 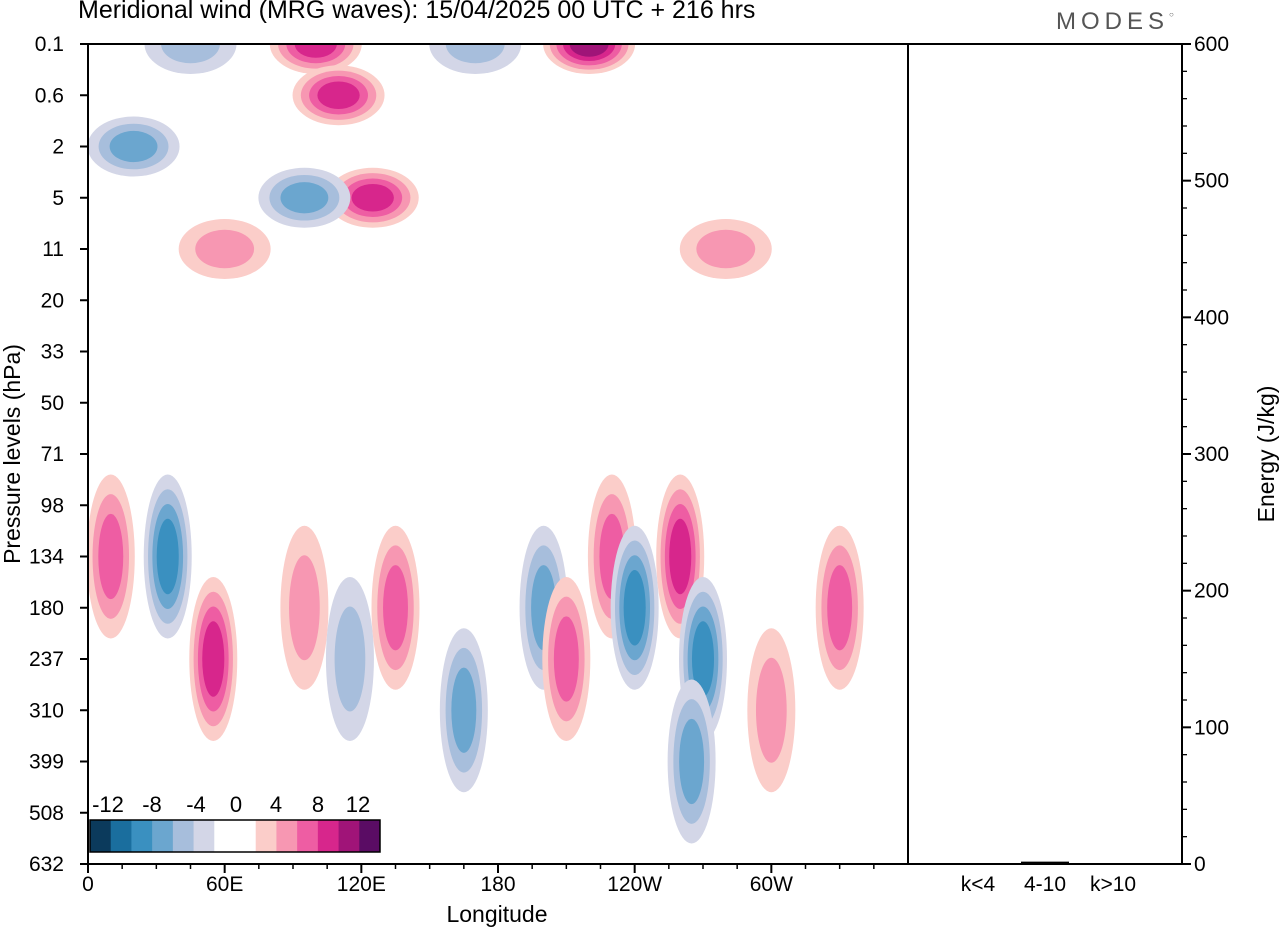 I want to click on colorbar-label: 4, so click(x=276, y=804).